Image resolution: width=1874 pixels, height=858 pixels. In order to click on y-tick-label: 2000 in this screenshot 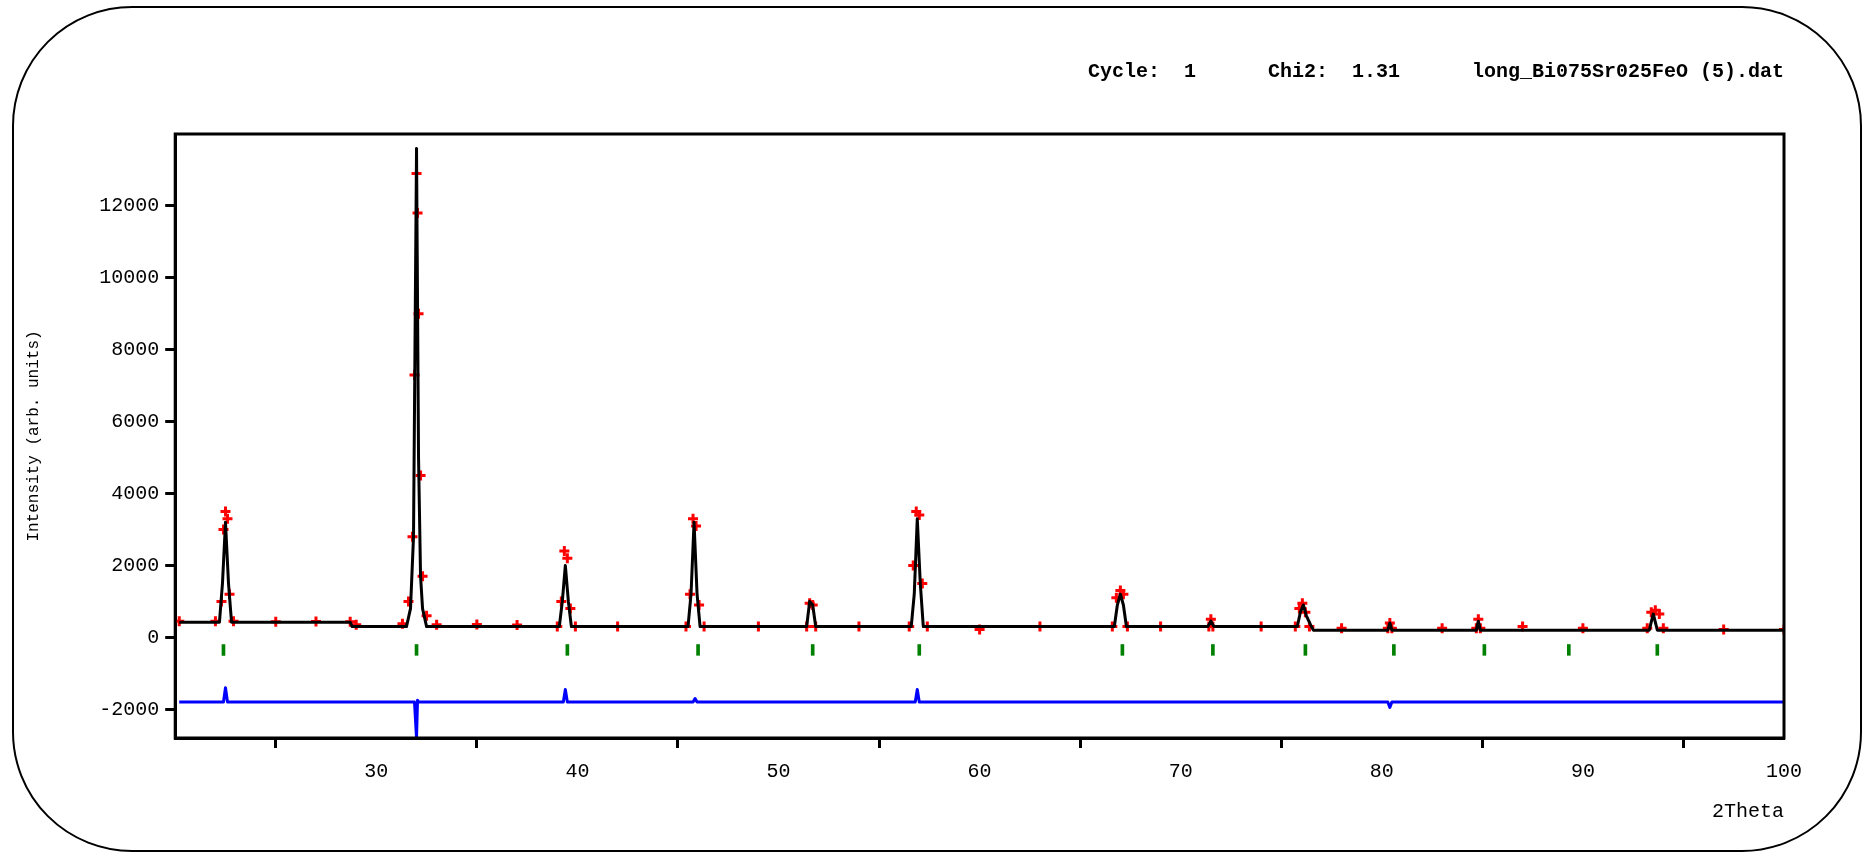, I will do `click(135, 565)`.